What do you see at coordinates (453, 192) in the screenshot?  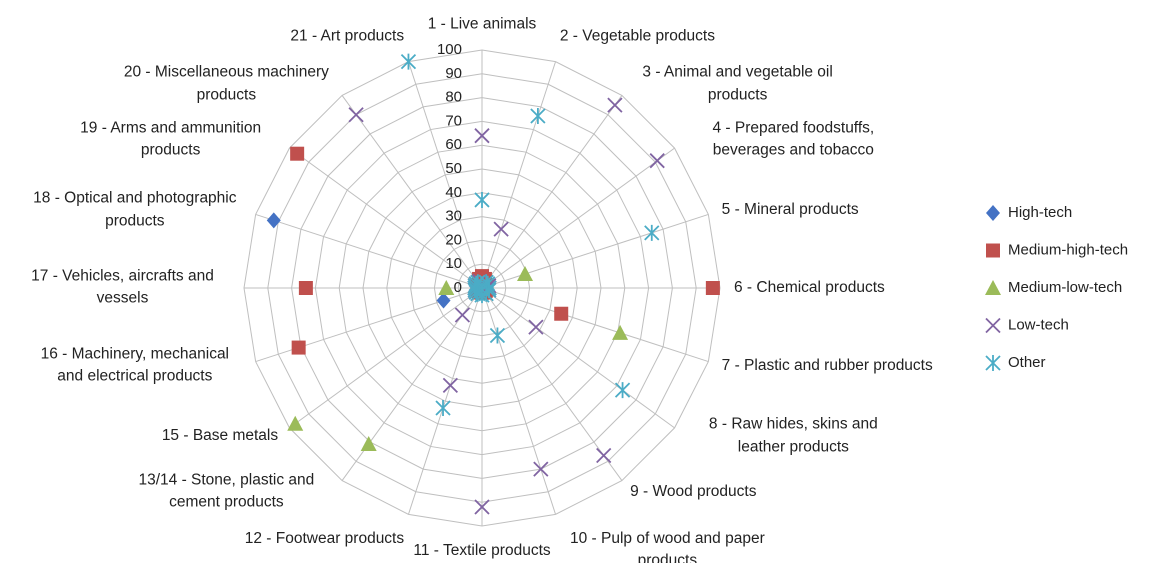 I see `r-tick-label: 40` at bounding box center [453, 192].